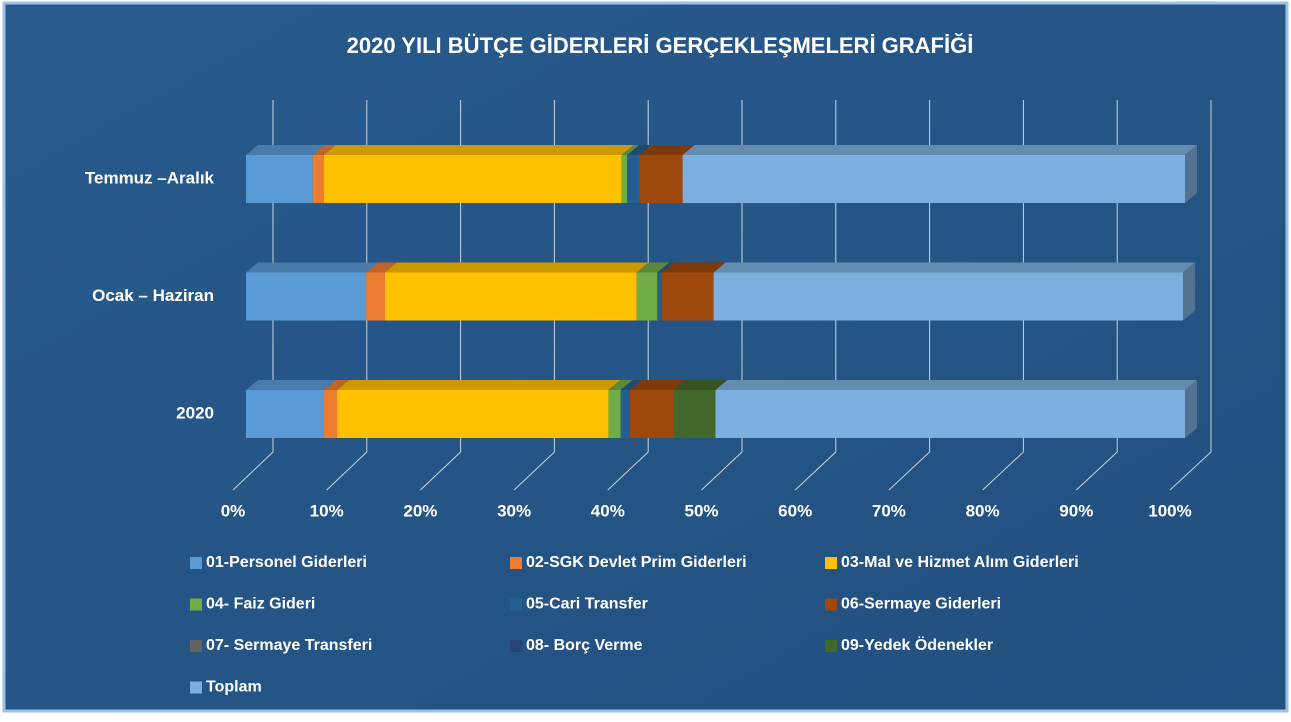 This screenshot has height=722, width=1291. Describe the element at coordinates (608, 510) in the screenshot. I see `x-tick-label: 40%` at that location.